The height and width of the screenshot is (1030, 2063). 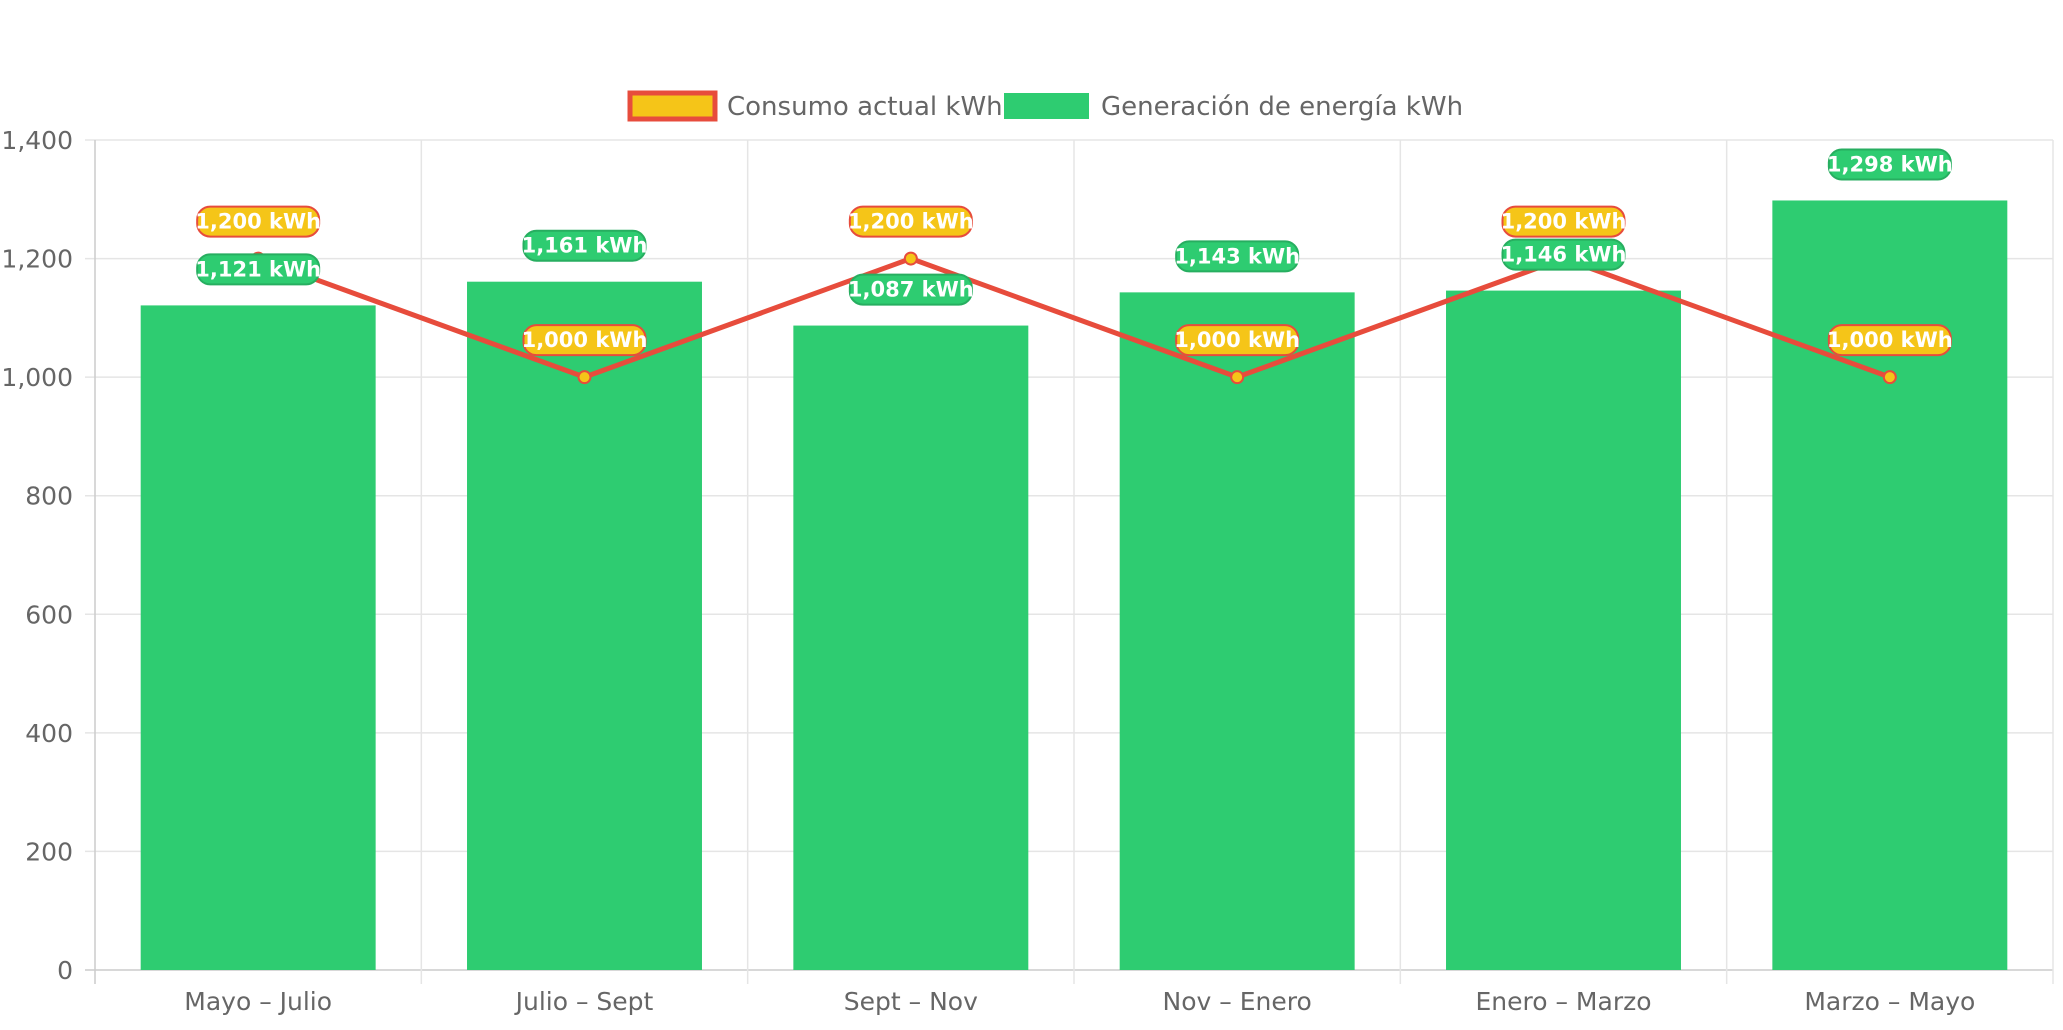 What do you see at coordinates (65, 970) in the screenshot?
I see `y-tick-label: 0` at bounding box center [65, 970].